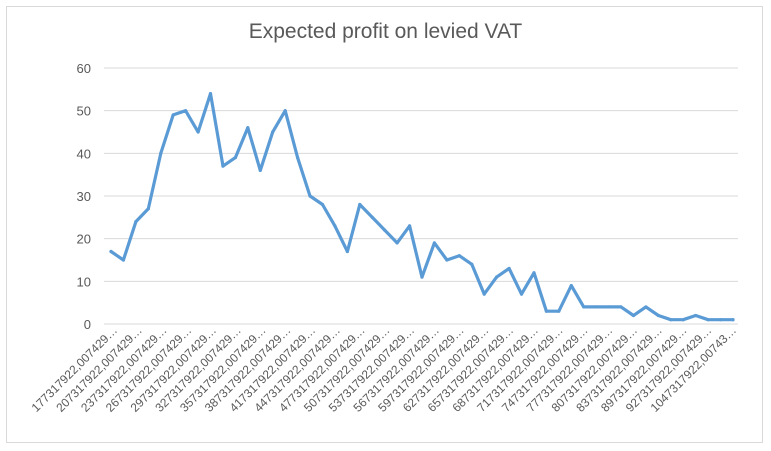 This screenshot has height=451, width=771. Describe the element at coordinates (84, 68) in the screenshot. I see `y-tick-label: 60` at that location.